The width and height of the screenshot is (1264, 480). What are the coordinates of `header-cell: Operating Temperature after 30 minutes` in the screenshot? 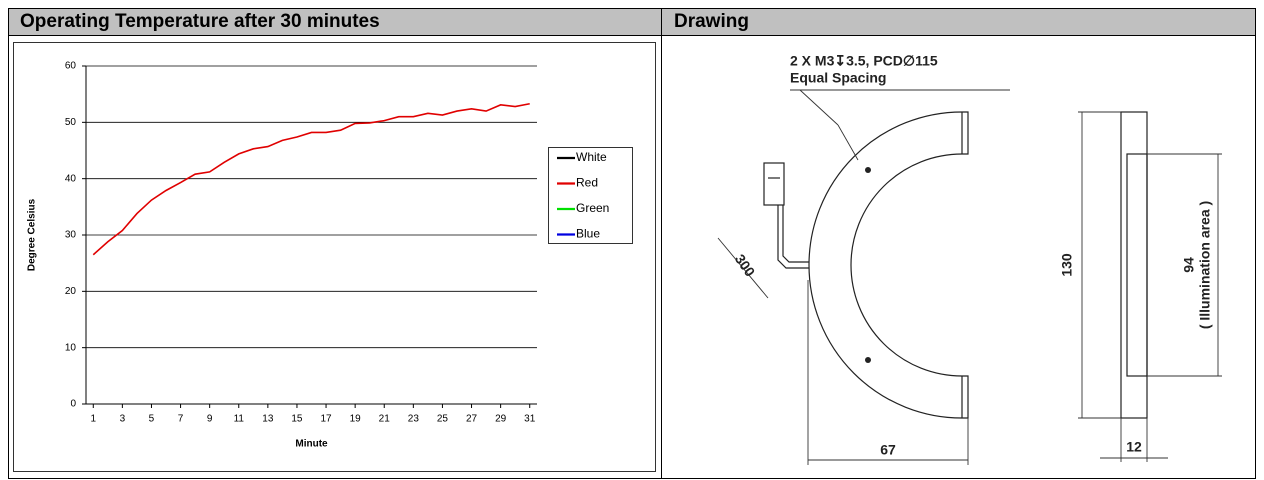 It's located at (200, 21).